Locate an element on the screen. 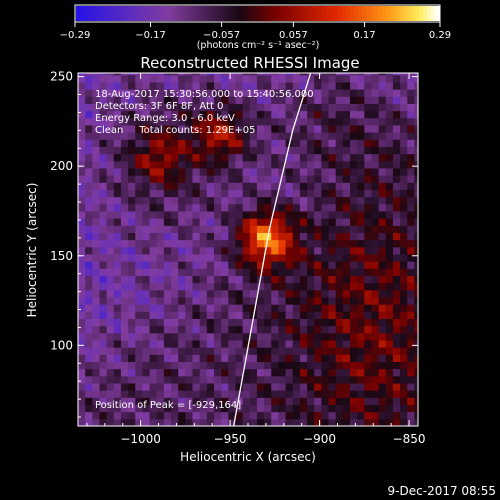  footer-date: 9-Dec-2017 08:55 is located at coordinates (442, 491).